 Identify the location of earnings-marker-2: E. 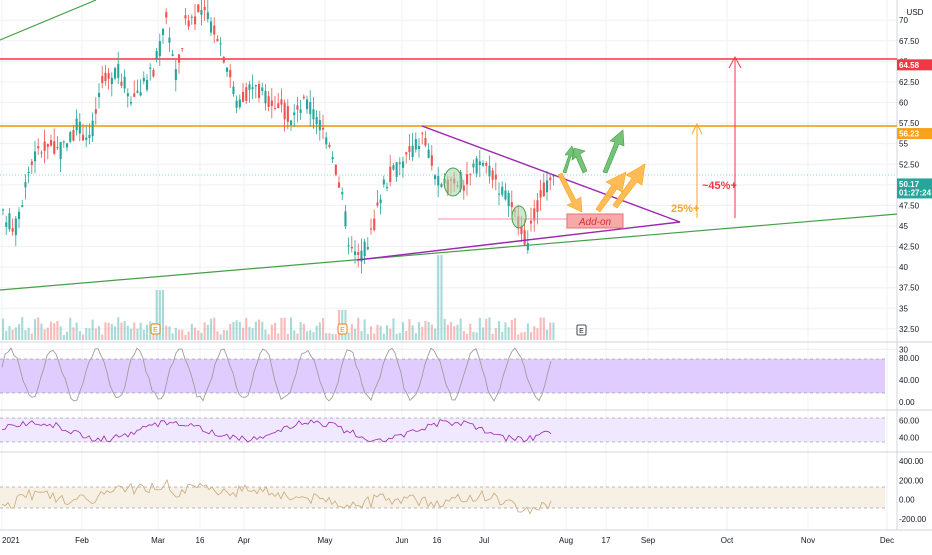
(342, 329).